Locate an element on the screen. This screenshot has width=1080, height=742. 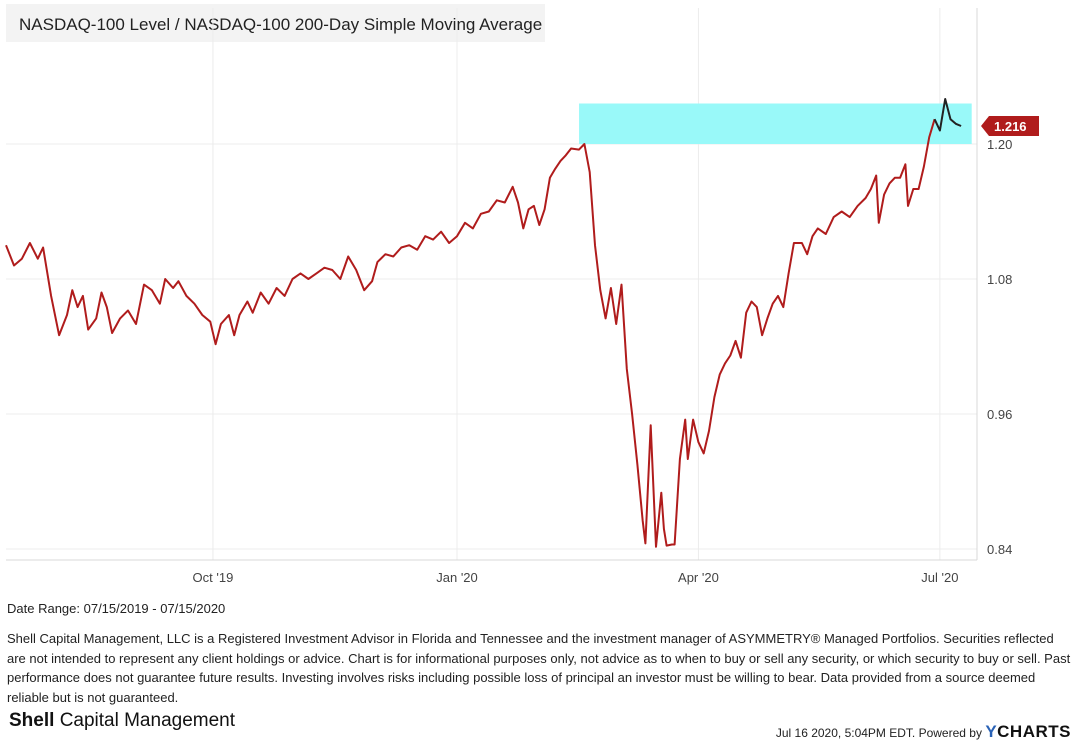
last-value-badge is located at coordinates (1010, 126).